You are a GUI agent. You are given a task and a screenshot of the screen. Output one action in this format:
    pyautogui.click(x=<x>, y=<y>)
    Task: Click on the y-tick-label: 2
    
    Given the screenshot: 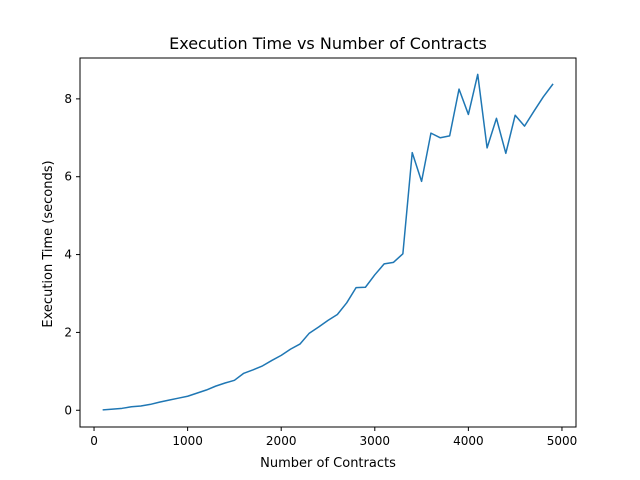 What is the action you would take?
    pyautogui.click(x=68, y=332)
    